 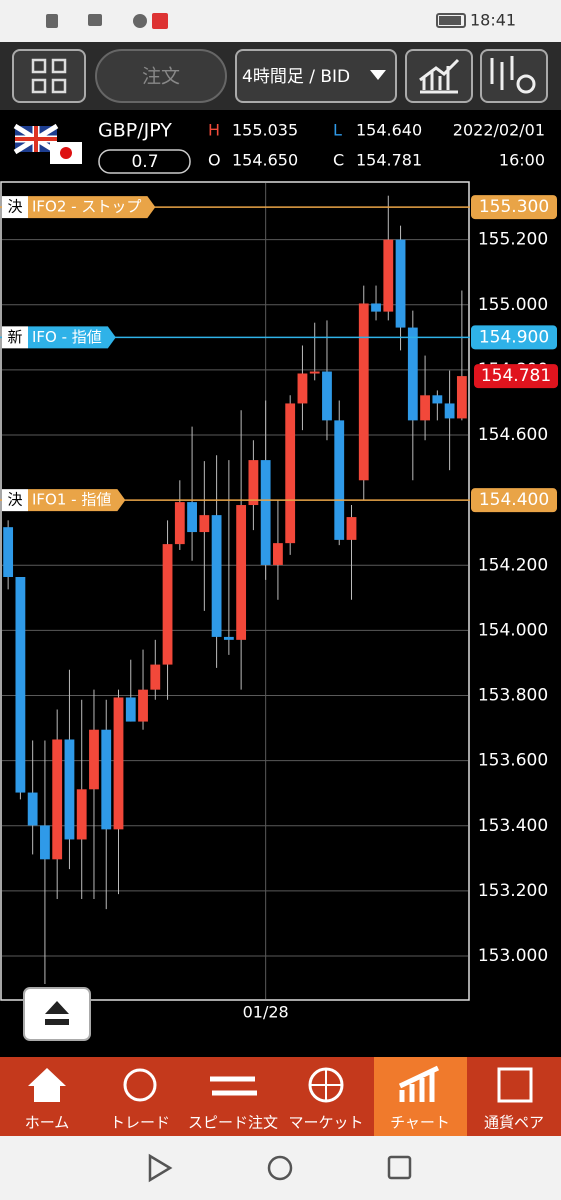 I want to click on bottom-nav, so click(x=280, y=1096).